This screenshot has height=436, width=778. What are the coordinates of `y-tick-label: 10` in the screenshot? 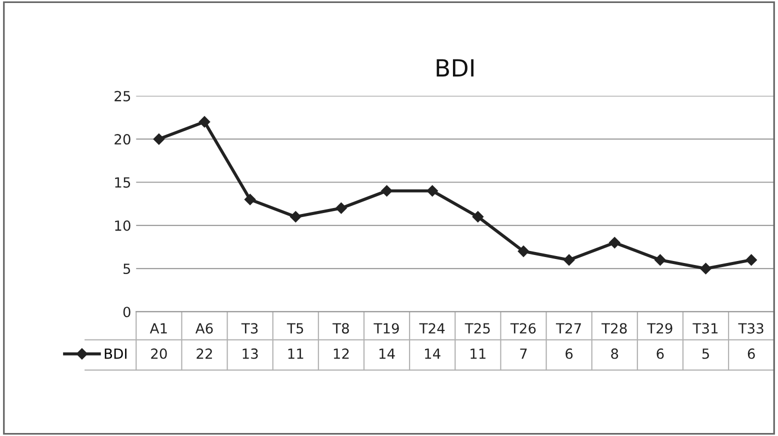 It's located at (122, 225).